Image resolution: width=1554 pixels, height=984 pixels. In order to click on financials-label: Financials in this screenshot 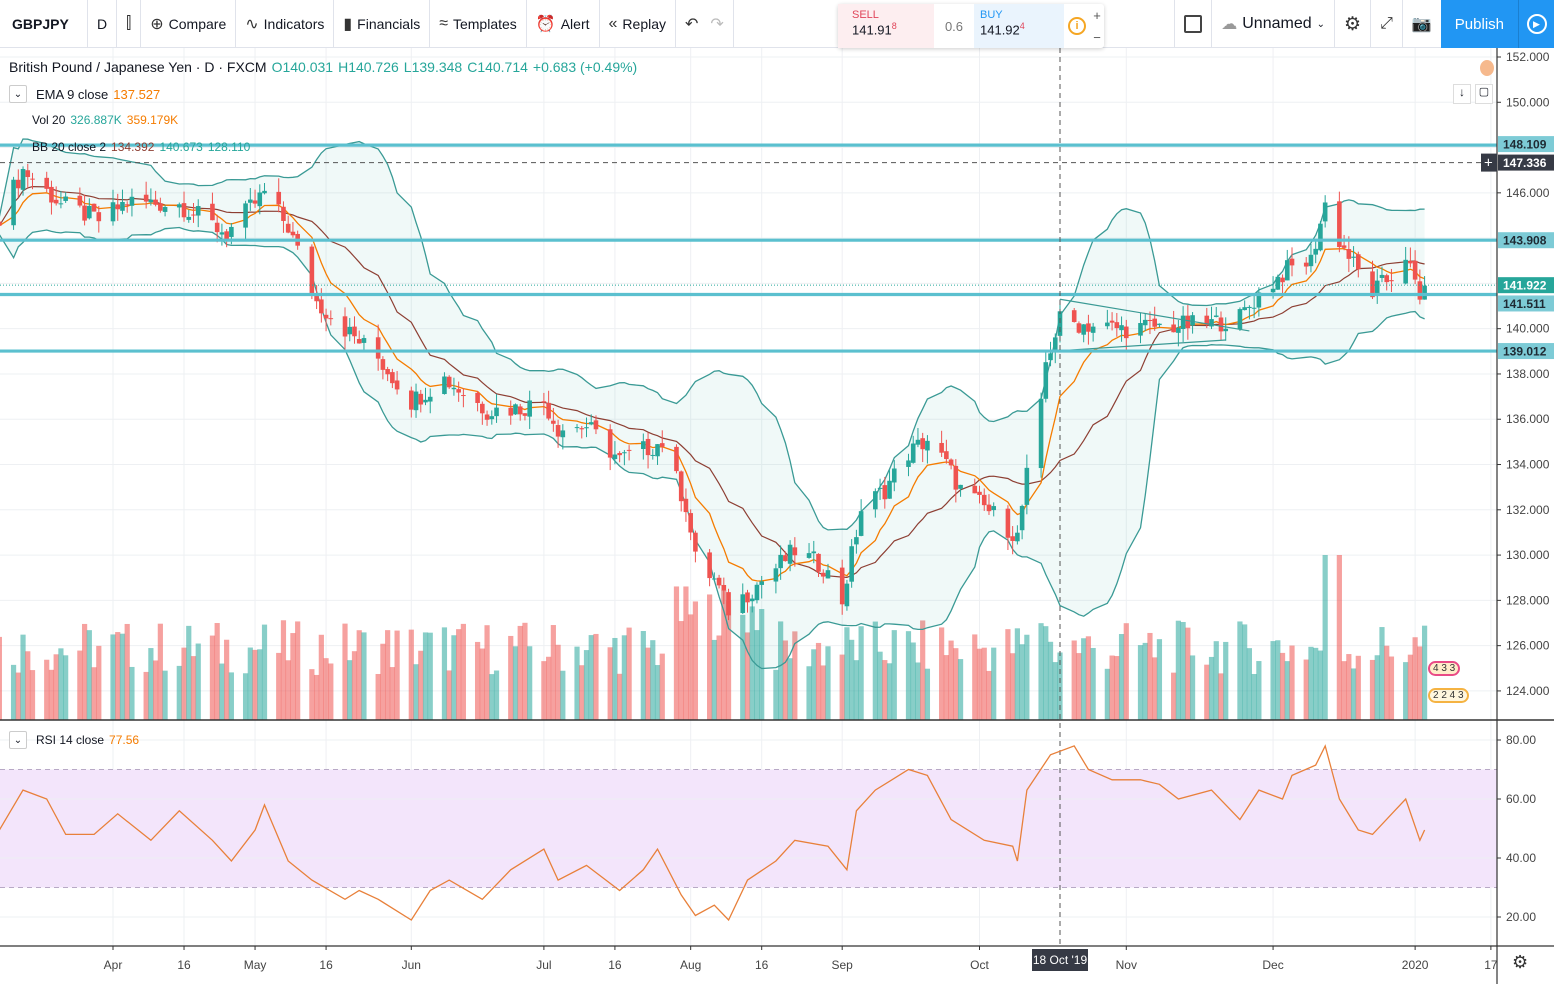, I will do `click(389, 23)`.